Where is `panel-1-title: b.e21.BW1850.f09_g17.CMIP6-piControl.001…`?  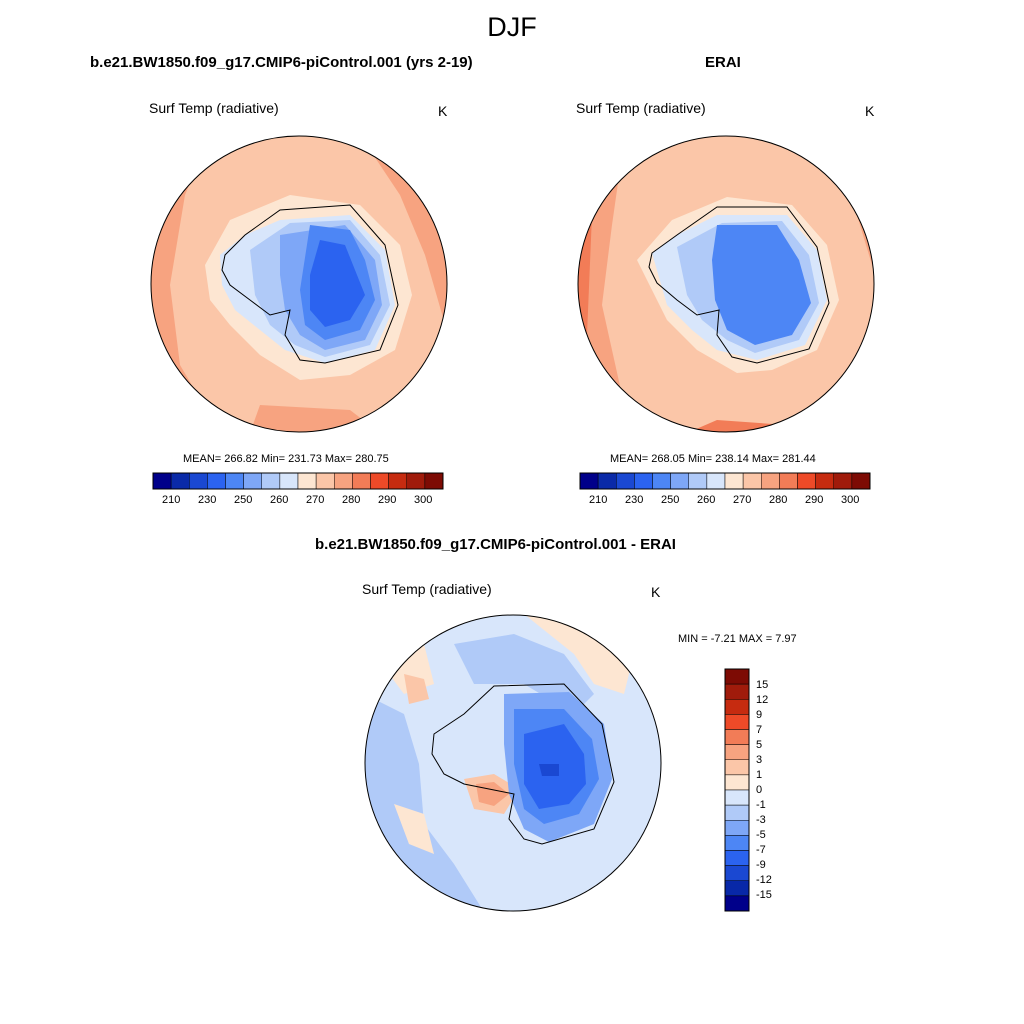 panel-1-title: b.e21.BW1850.f09_g17.CMIP6-piControl.001… is located at coordinates (281, 62).